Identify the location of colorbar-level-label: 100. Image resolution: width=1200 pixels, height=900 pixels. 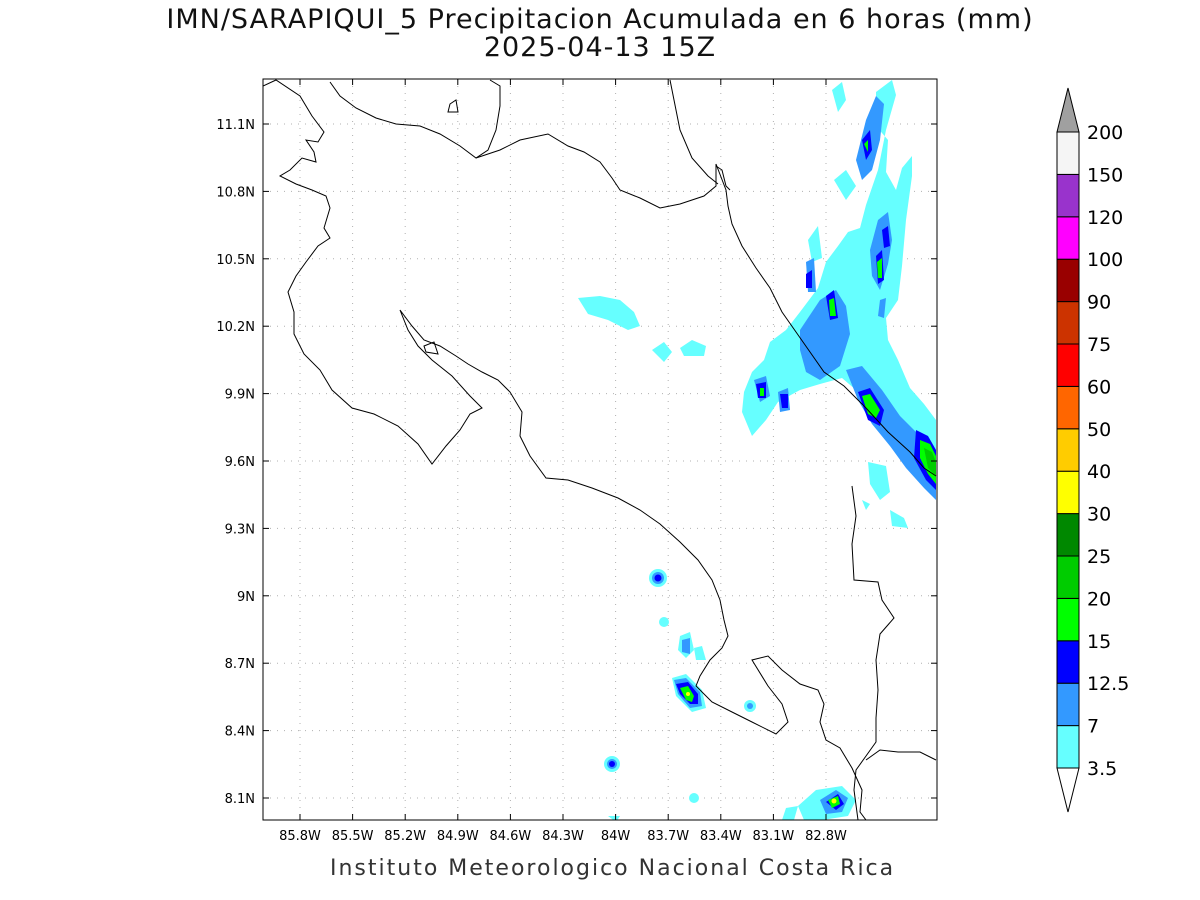
(1105, 260).